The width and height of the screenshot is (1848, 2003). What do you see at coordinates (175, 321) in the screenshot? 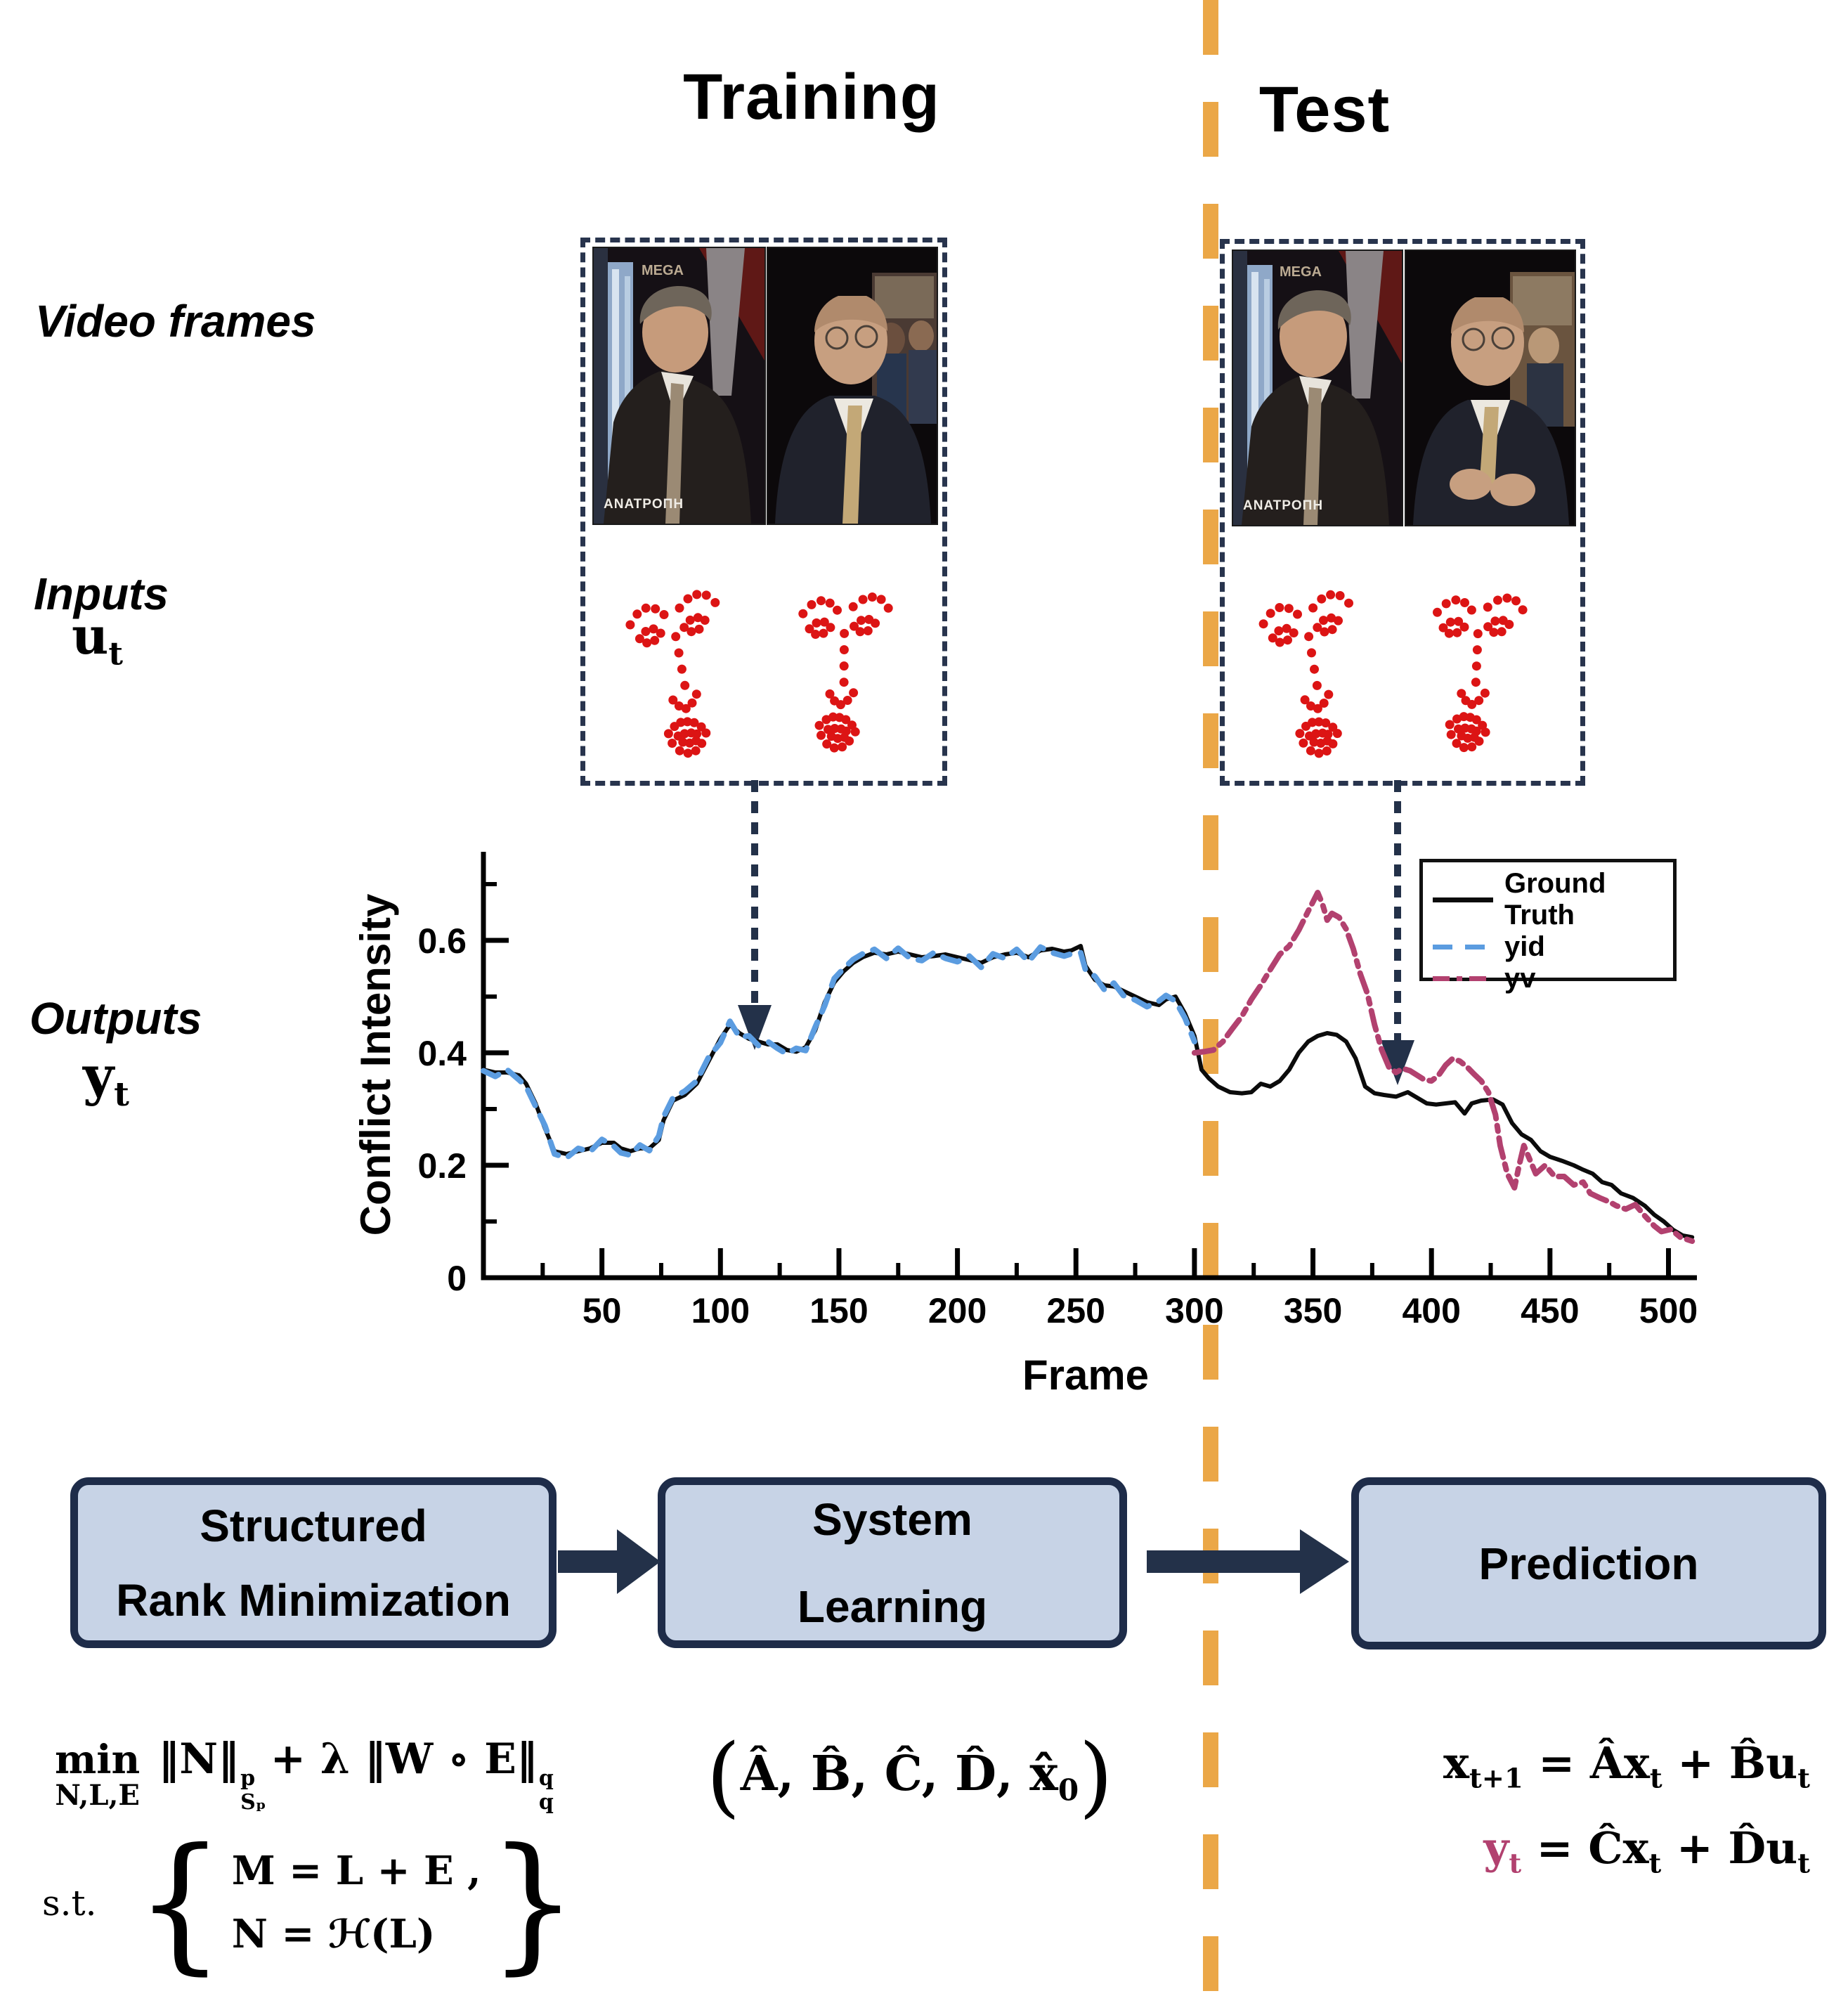
I see `video-frames-label: Video frames` at bounding box center [175, 321].